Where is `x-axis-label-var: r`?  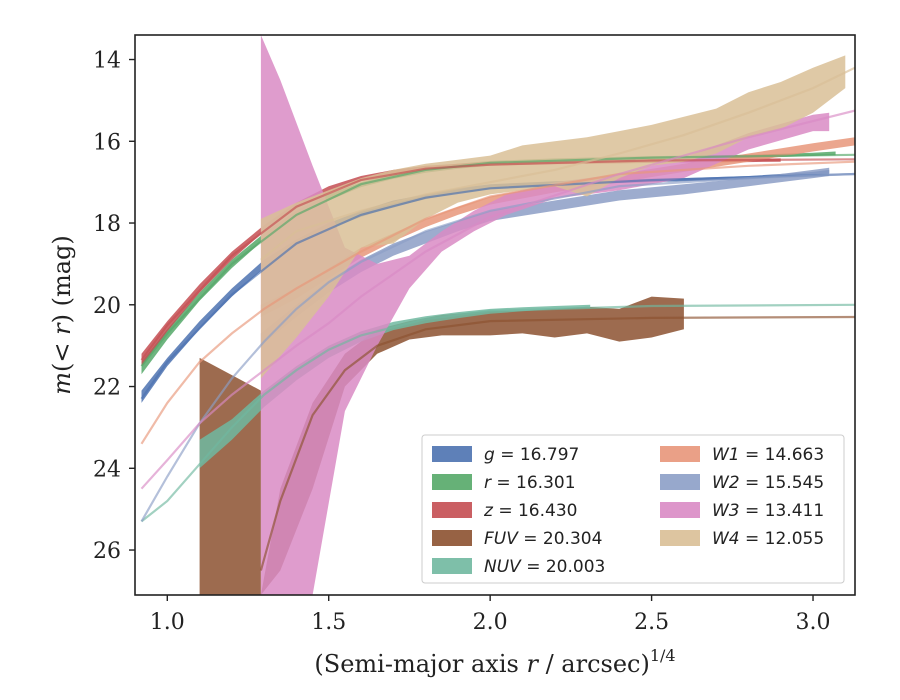 x-axis-label-var: r is located at coordinates (532, 664).